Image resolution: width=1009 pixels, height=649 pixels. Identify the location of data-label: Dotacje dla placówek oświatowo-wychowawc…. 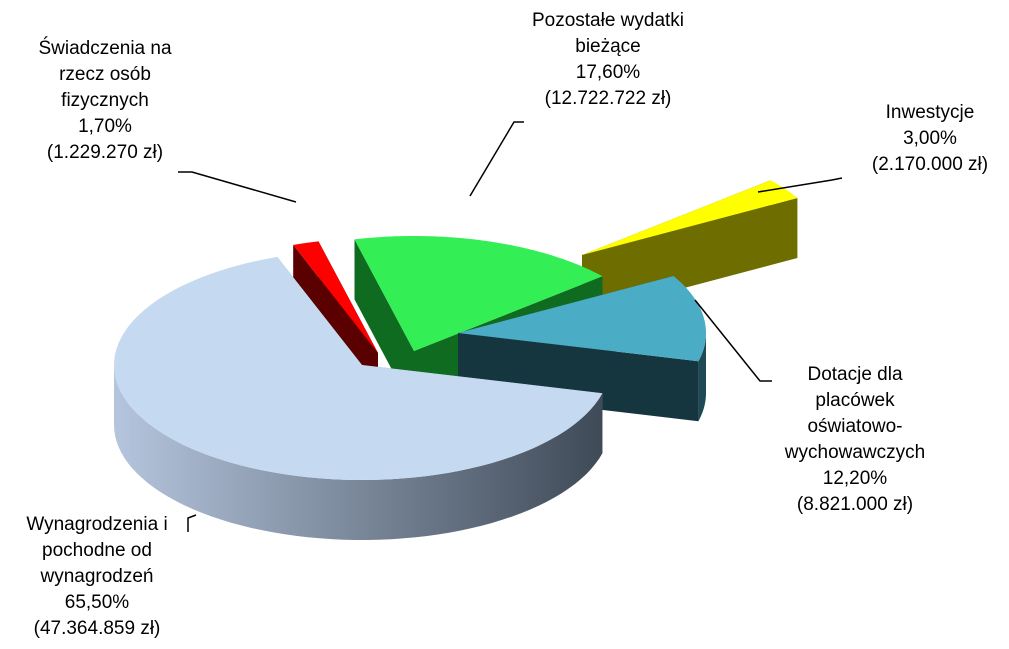
(855, 440).